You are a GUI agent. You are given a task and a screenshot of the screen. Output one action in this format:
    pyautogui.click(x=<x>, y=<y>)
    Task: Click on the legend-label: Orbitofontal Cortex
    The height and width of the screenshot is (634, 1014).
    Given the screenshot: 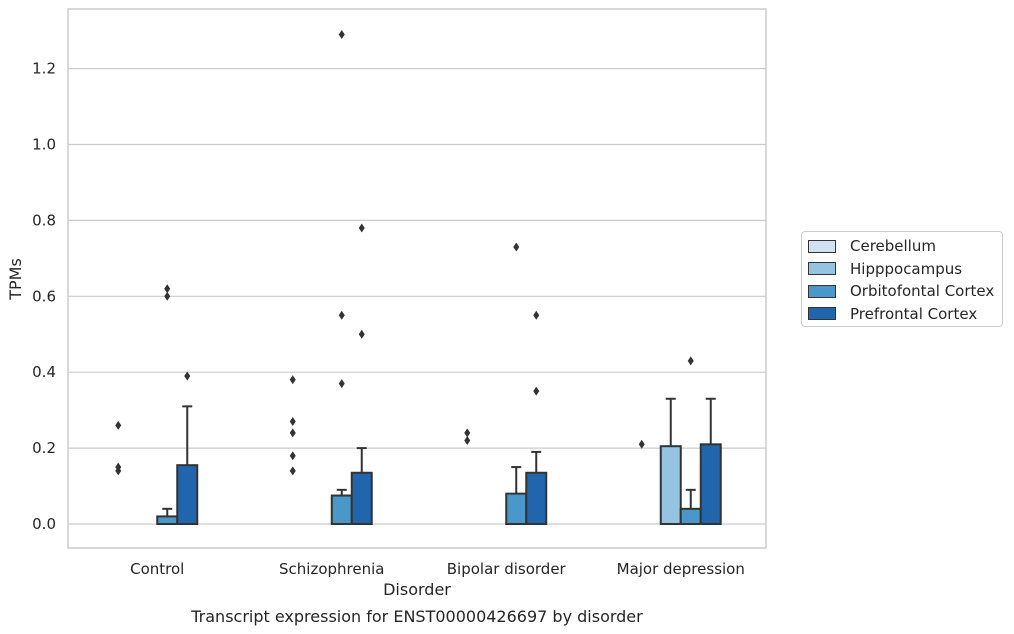 What is the action you would take?
    pyautogui.click(x=922, y=291)
    